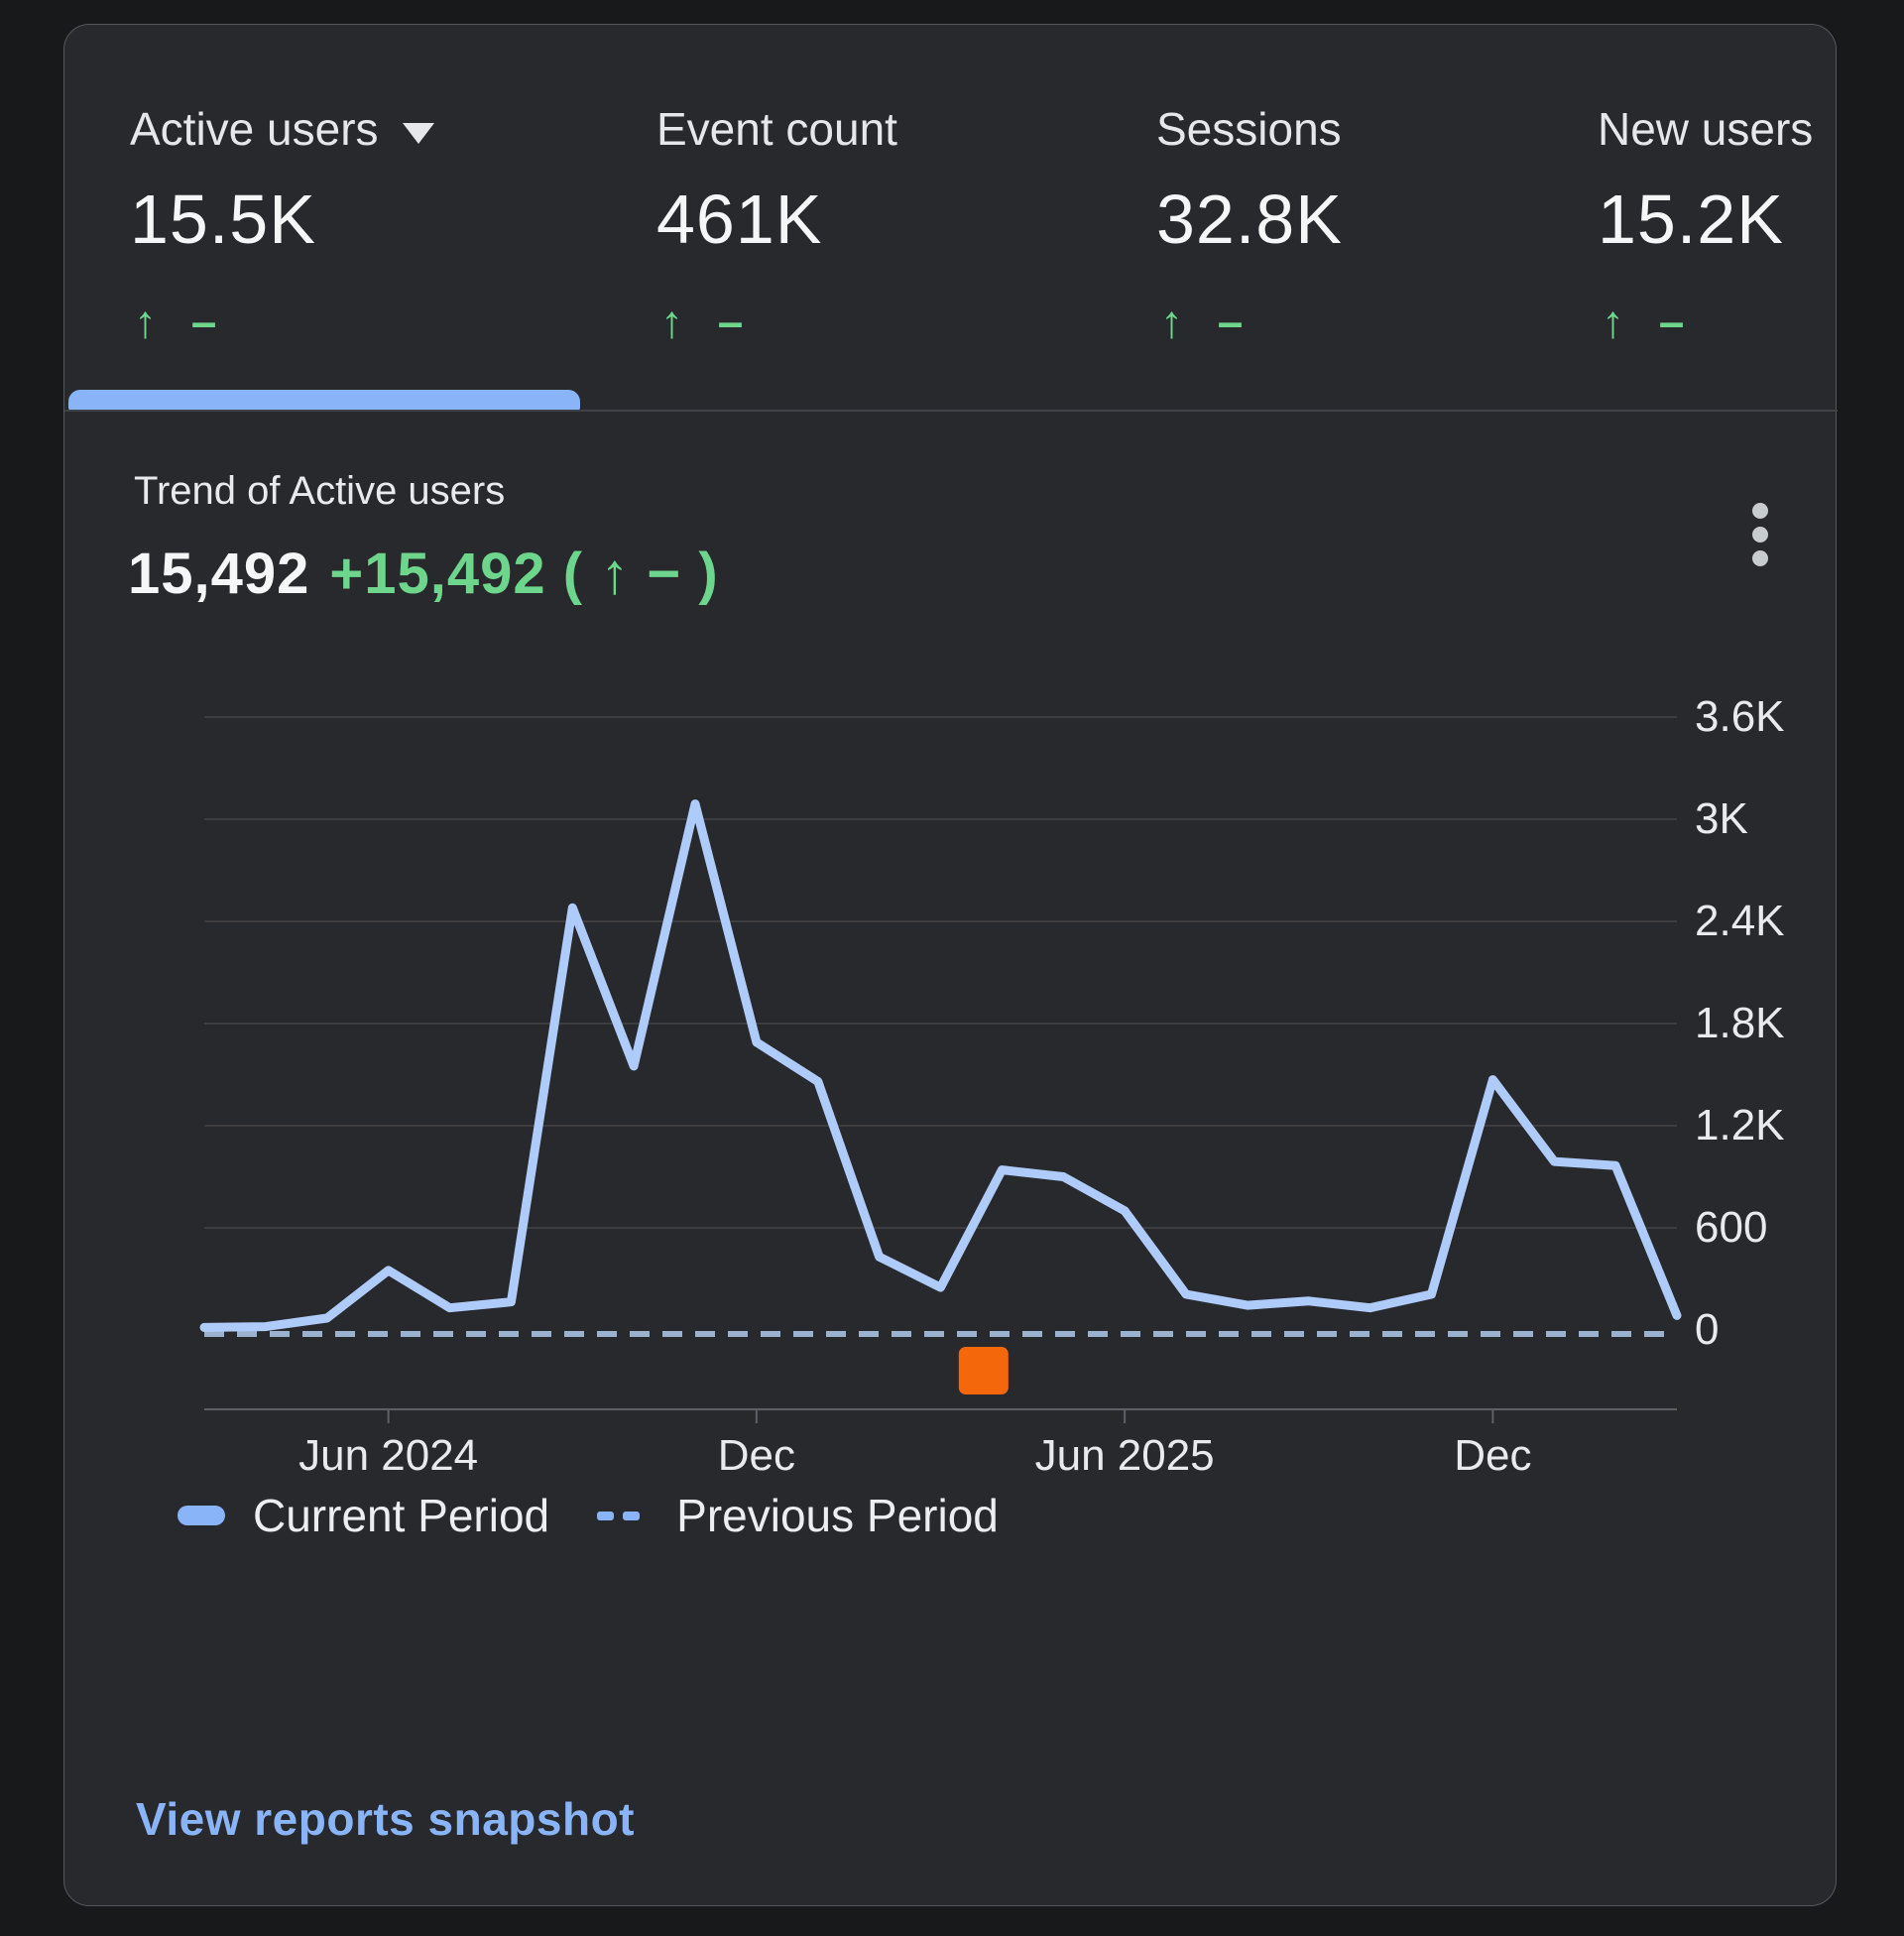  Describe the element at coordinates (1740, 1125) in the screenshot. I see `y-axis-tick-label: 1.2K` at that location.